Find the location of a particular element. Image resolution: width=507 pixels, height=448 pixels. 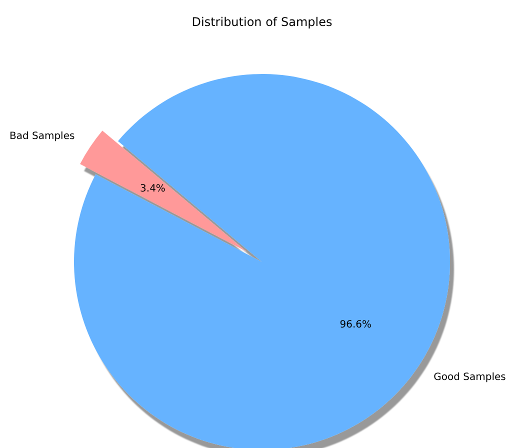

slice-label: Bad Samples is located at coordinates (42, 136).